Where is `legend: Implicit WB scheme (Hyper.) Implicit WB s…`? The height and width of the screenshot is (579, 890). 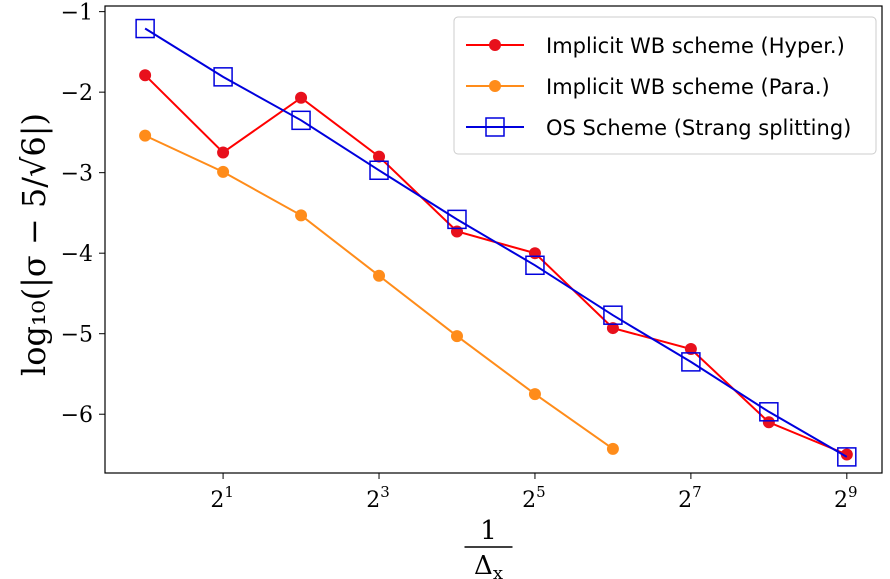
legend: Implicit WB scheme (Hyper.) Implicit WB s… is located at coordinates (665, 85).